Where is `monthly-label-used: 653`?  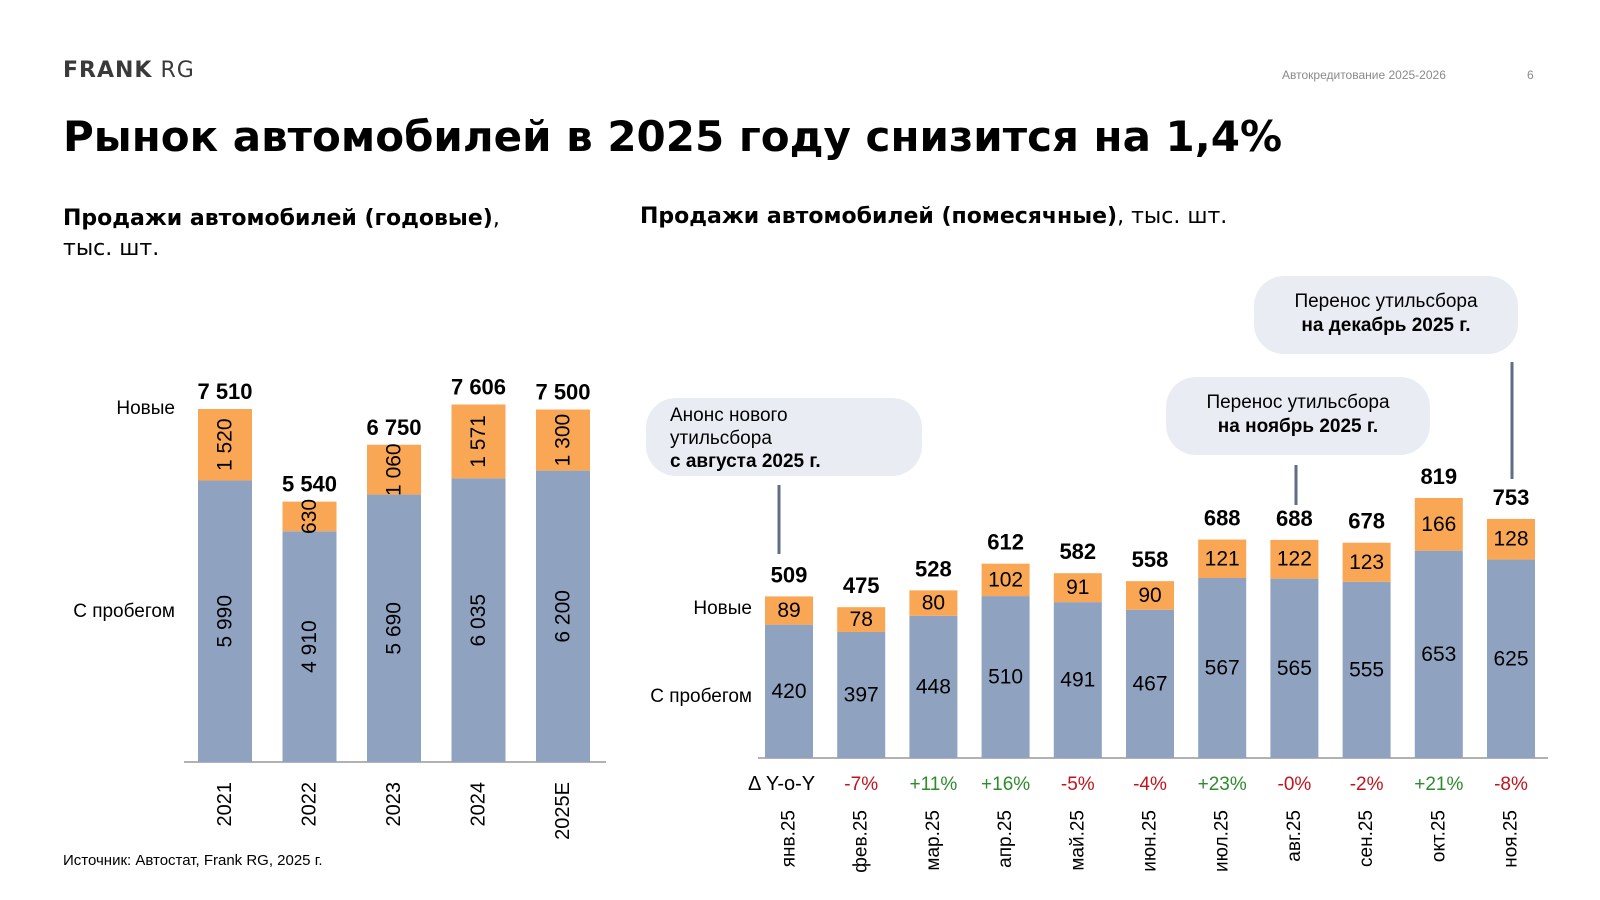 monthly-label-used: 653 is located at coordinates (1438, 654).